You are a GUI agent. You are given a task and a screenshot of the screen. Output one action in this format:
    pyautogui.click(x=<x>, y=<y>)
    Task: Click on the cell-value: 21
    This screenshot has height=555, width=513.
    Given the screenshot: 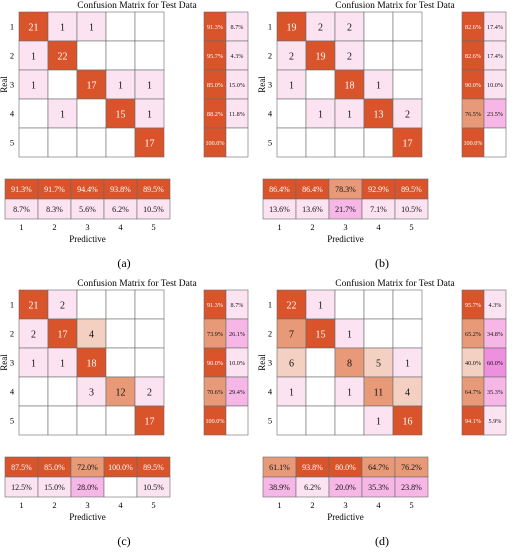 What is the action you would take?
    pyautogui.click(x=34, y=306)
    